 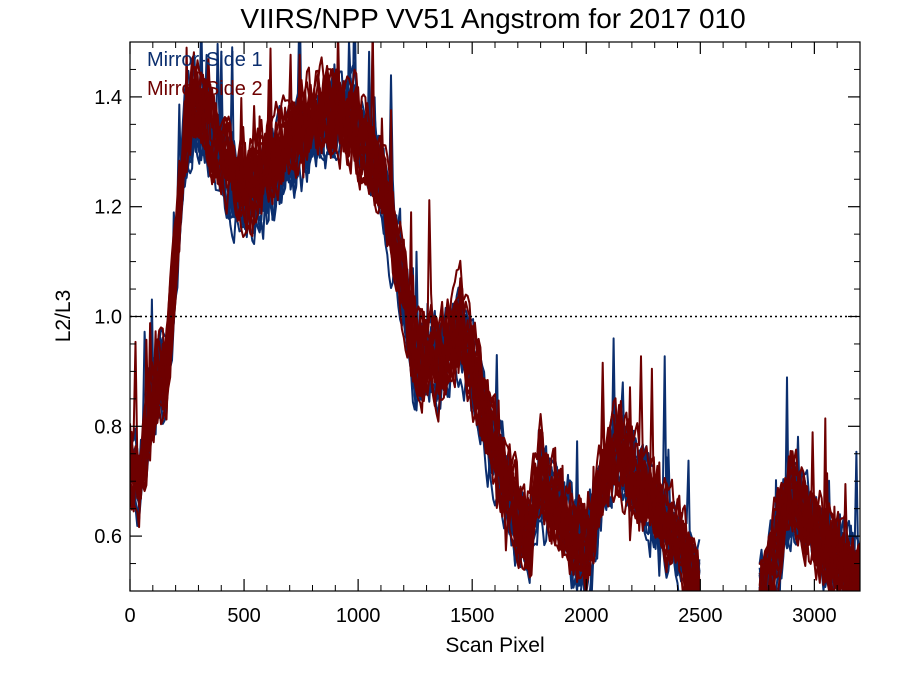 I want to click on x-tick-label-2000: 2000, so click(x=586, y=616).